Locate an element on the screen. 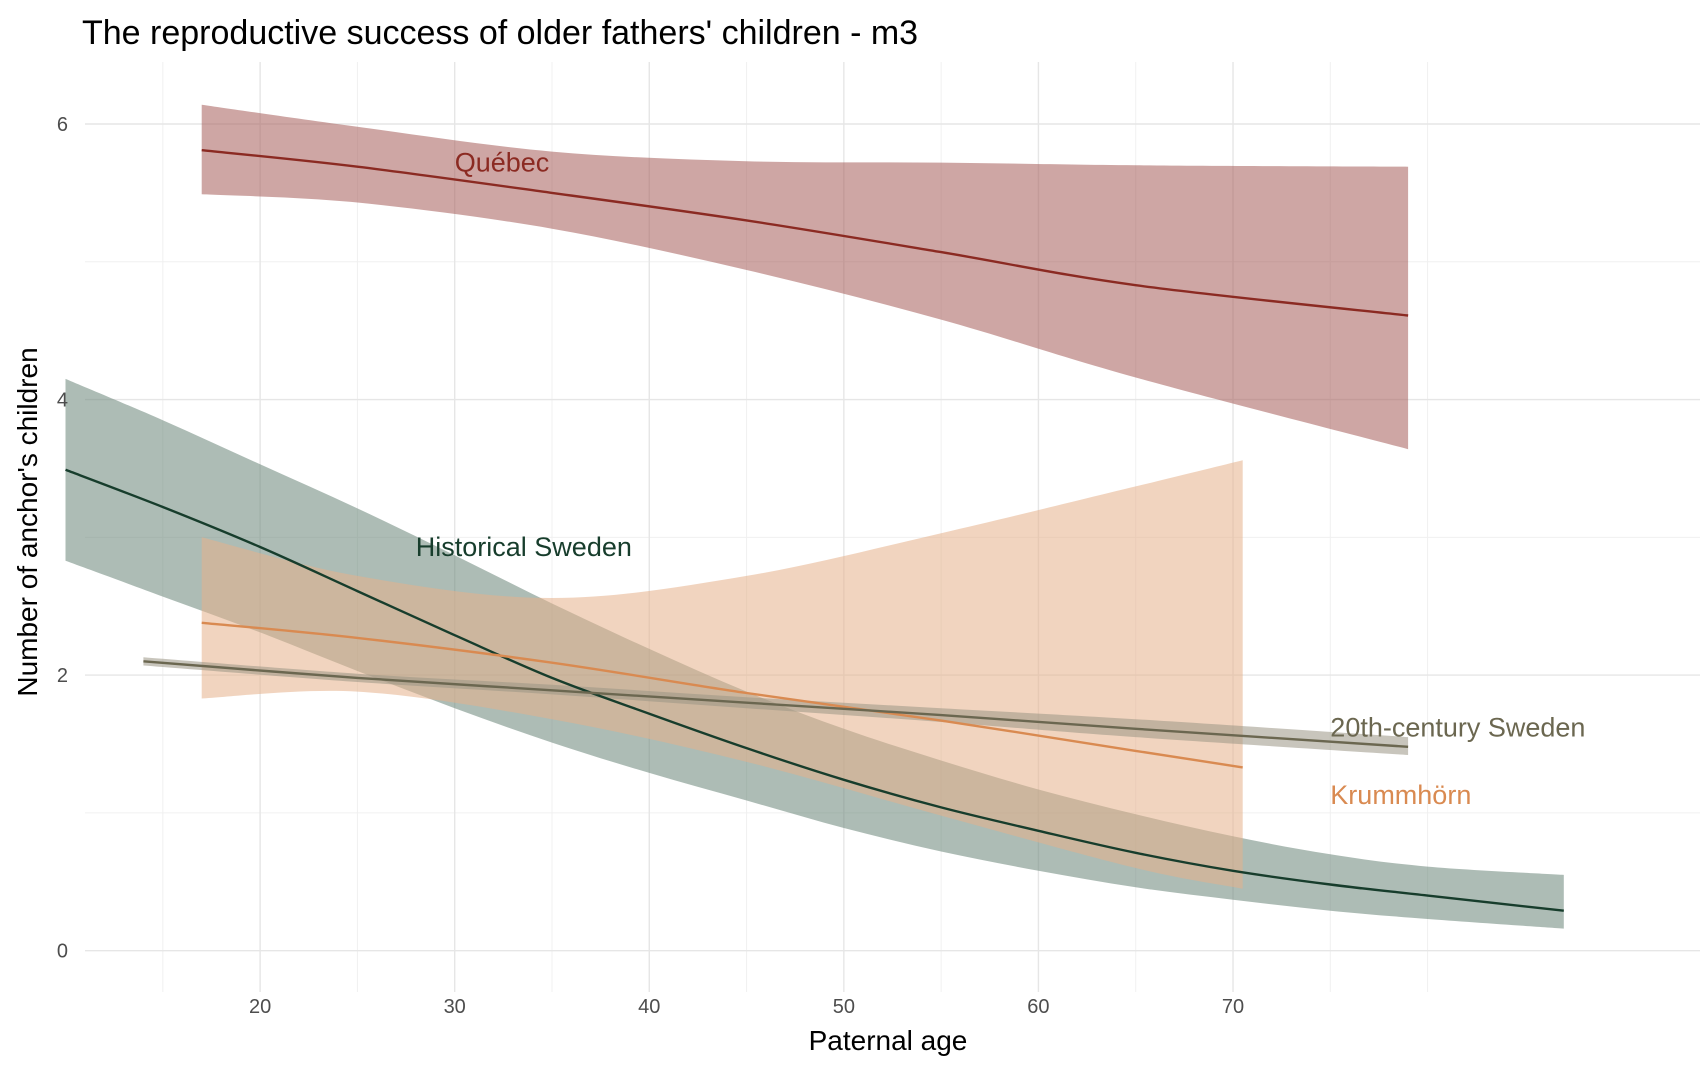 This screenshot has height=1068, width=1708. historical-sweden-label: Historical Sweden is located at coordinates (524, 547).